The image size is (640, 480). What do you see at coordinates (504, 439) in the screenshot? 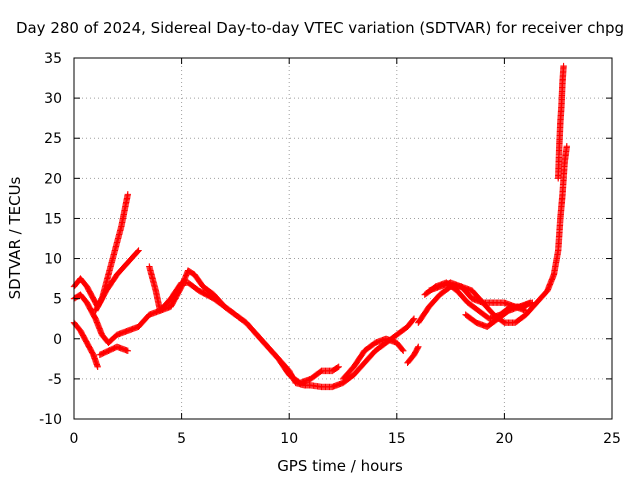
I see `x-tick-label: 20` at bounding box center [504, 439].